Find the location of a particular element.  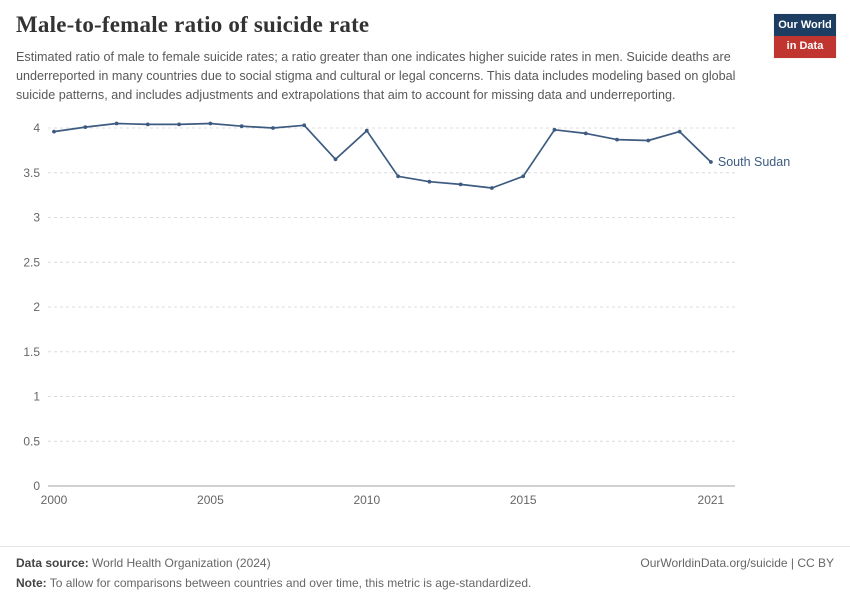

series-line-south-sudan is located at coordinates (382, 155).